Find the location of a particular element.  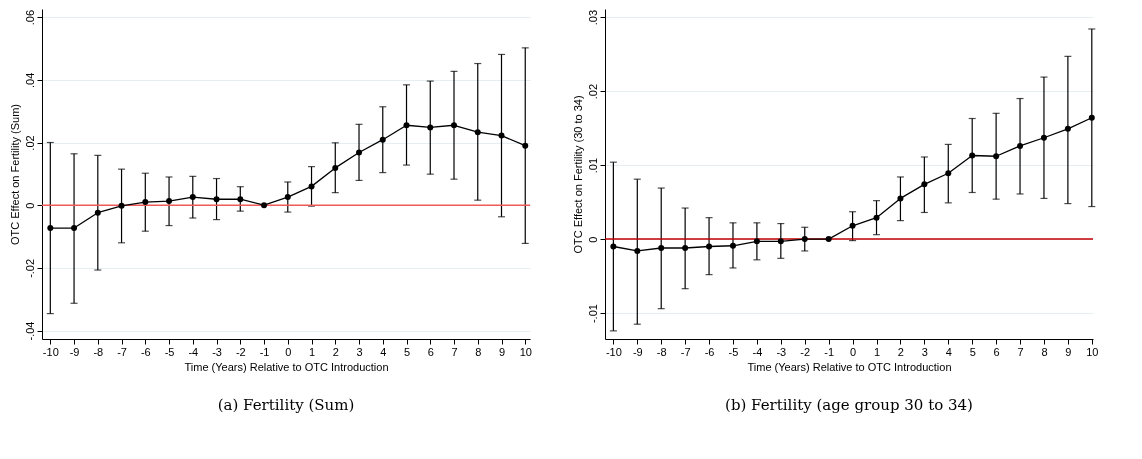

y-axis-title: OTC Effect on Fertility (30 to 34) is located at coordinates (577, 174).